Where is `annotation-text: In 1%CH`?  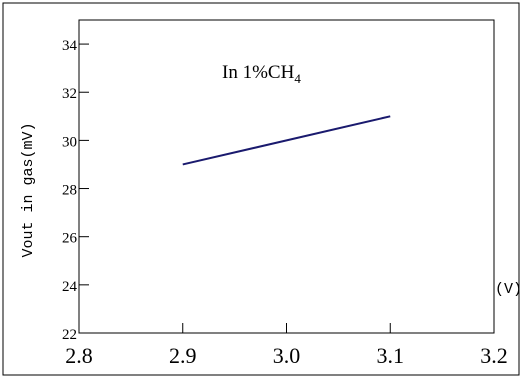 annotation-text: In 1%CH is located at coordinates (258, 72).